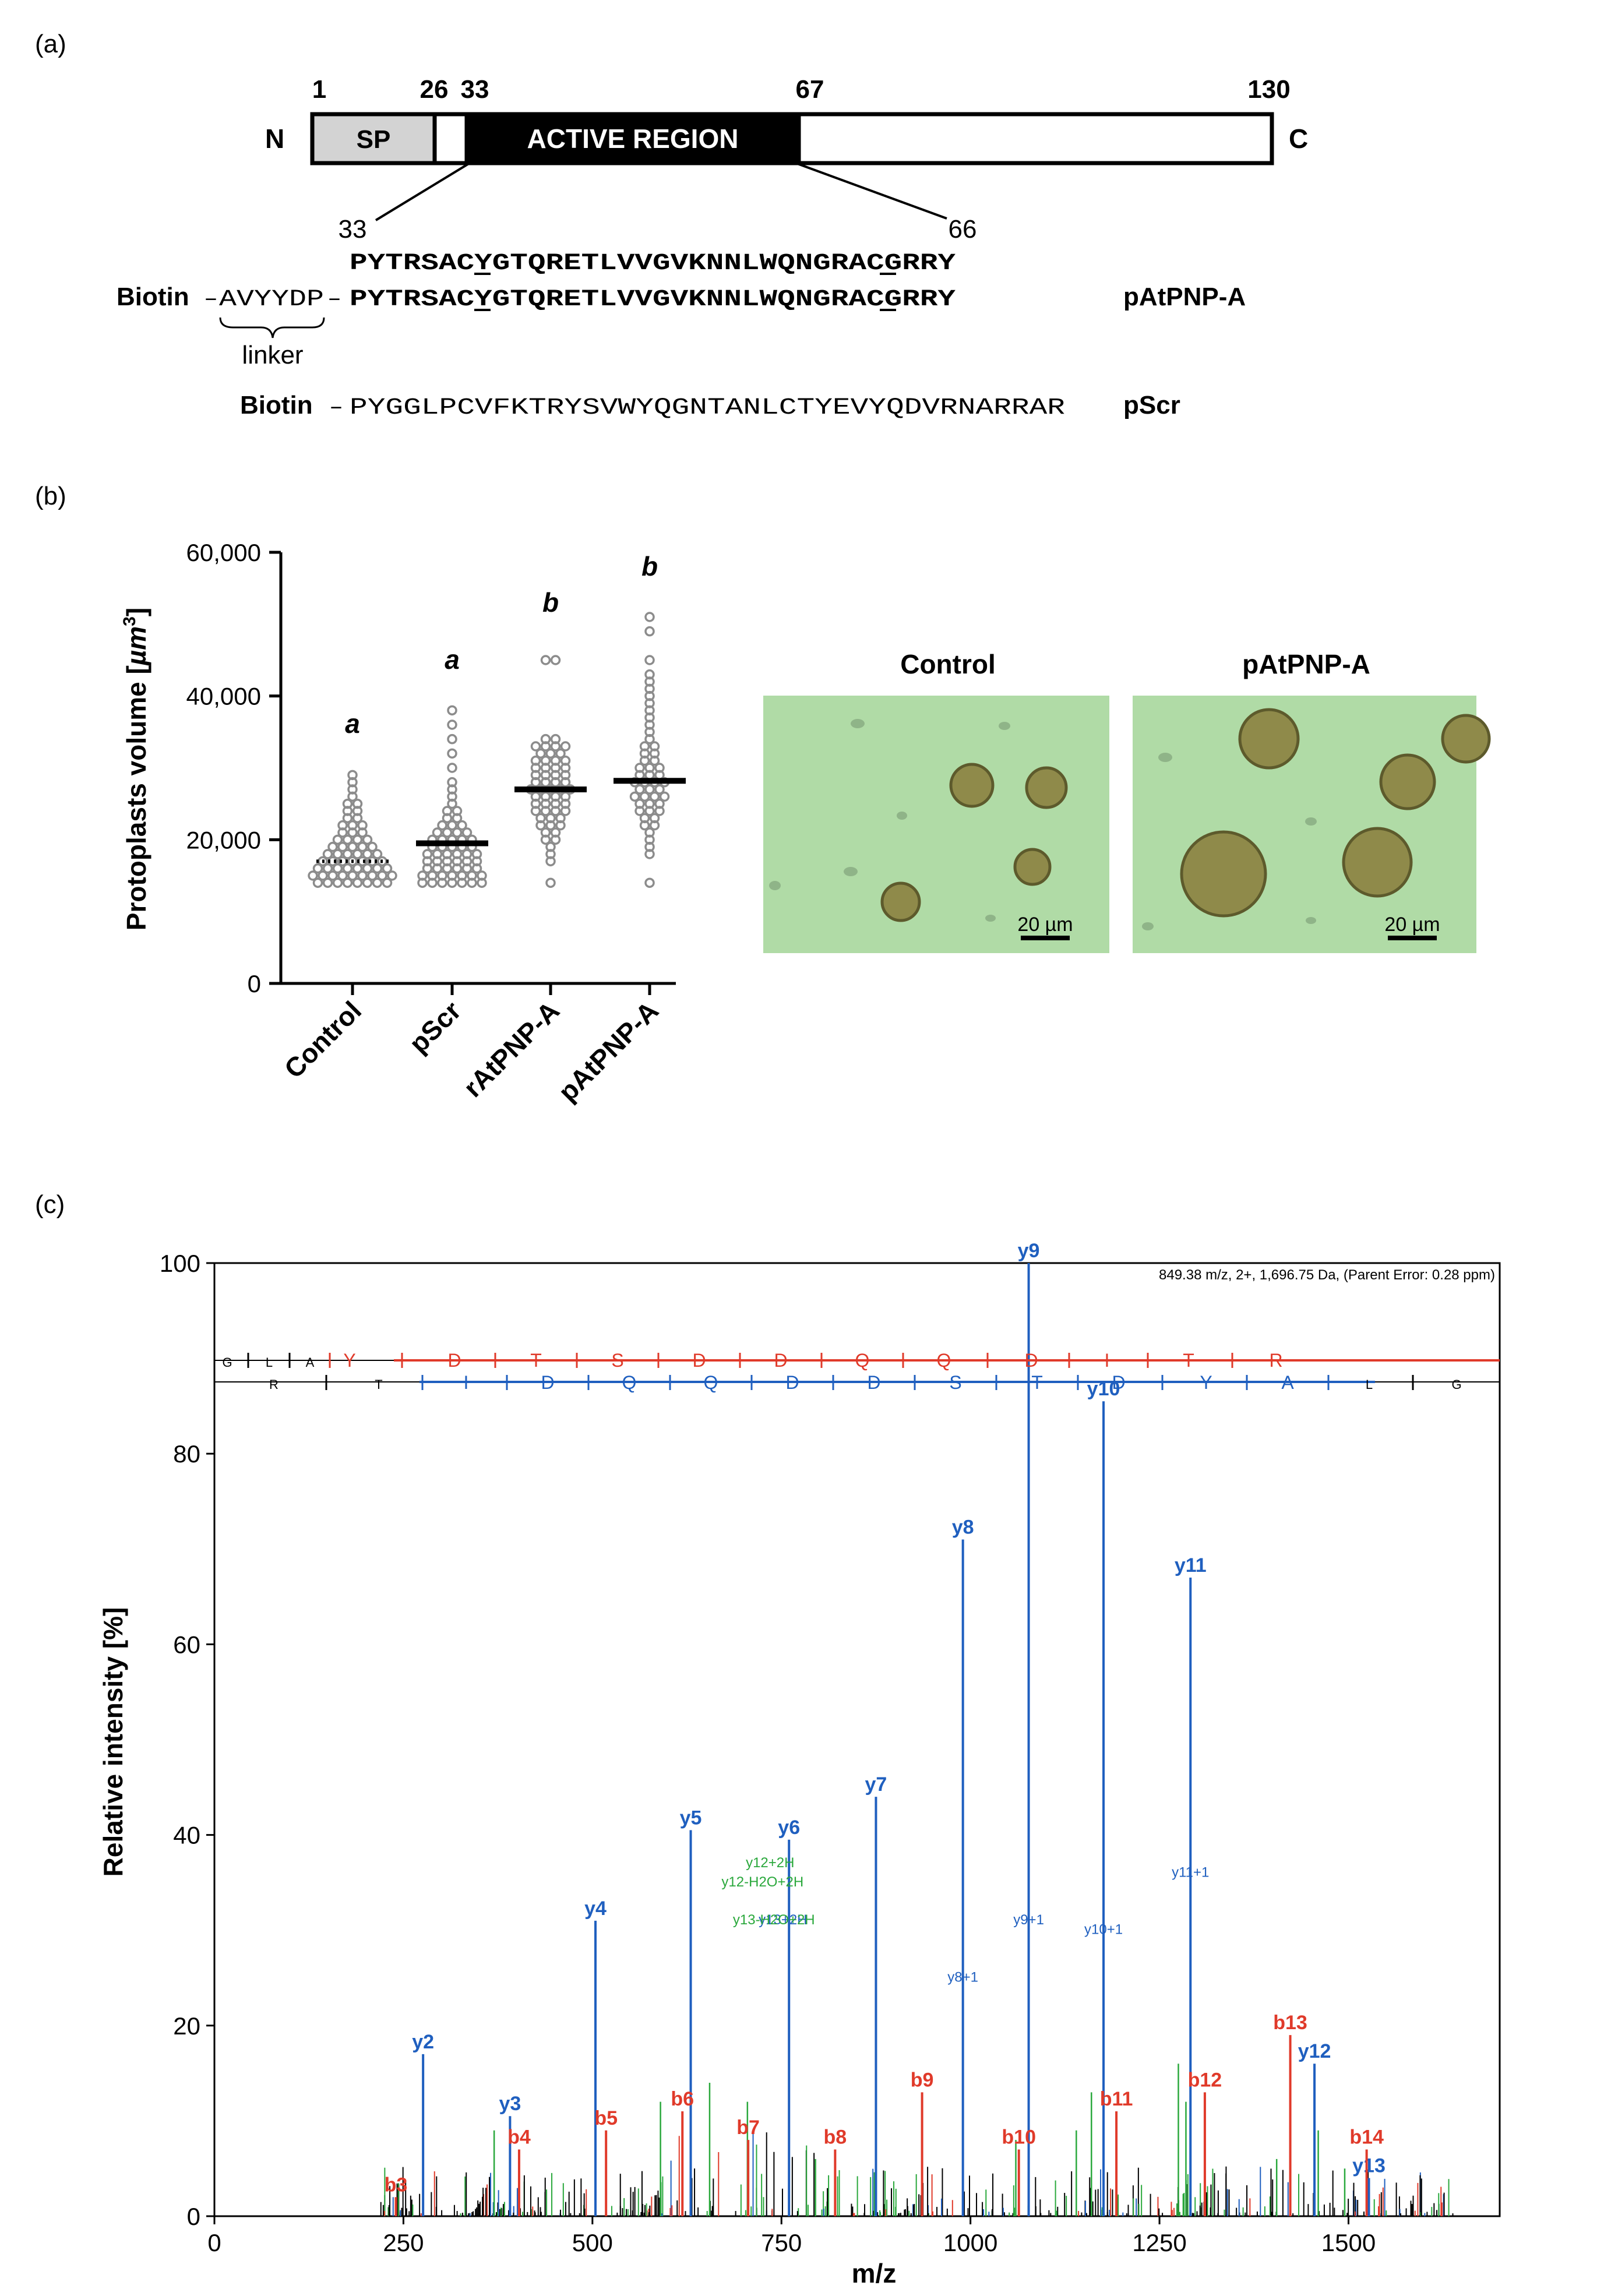 The image size is (1597, 2296). What do you see at coordinates (963, 229) in the screenshot?
I see `active-end-number: 66` at bounding box center [963, 229].